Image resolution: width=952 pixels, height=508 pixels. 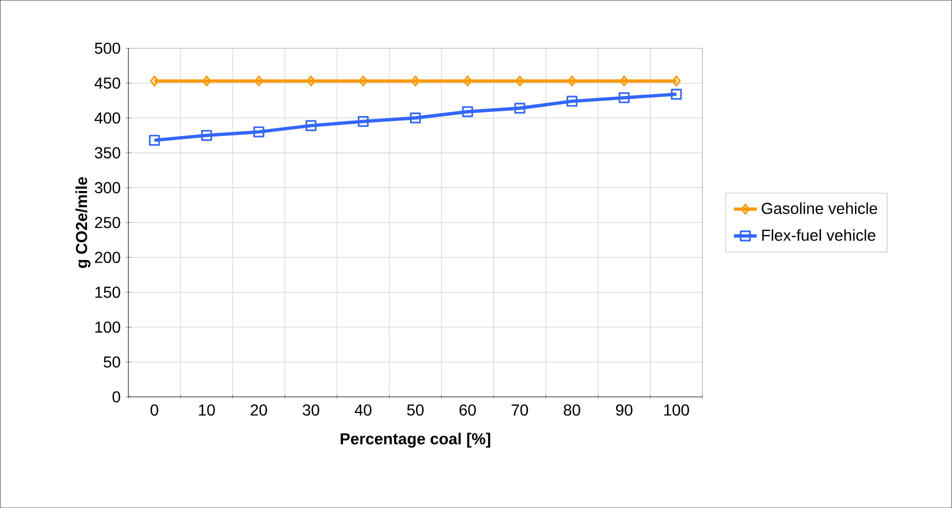 I want to click on legend-label: Gasoline vehicle, so click(x=820, y=208).